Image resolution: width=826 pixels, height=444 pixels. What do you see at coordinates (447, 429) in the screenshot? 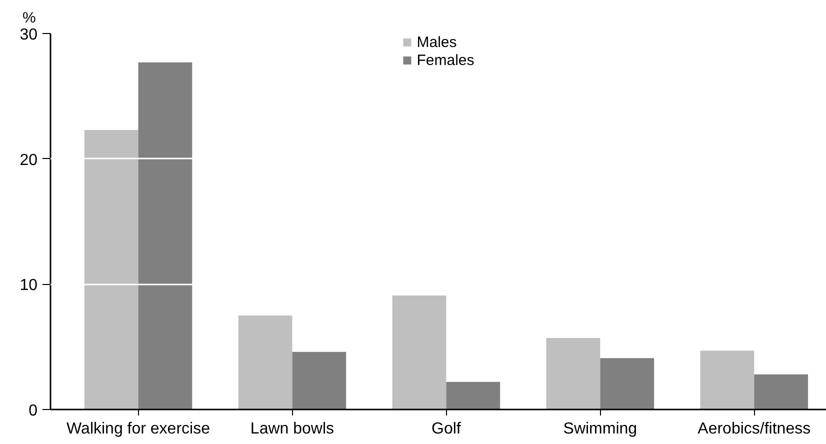
I see `x-tick-label: Golf` at bounding box center [447, 429].